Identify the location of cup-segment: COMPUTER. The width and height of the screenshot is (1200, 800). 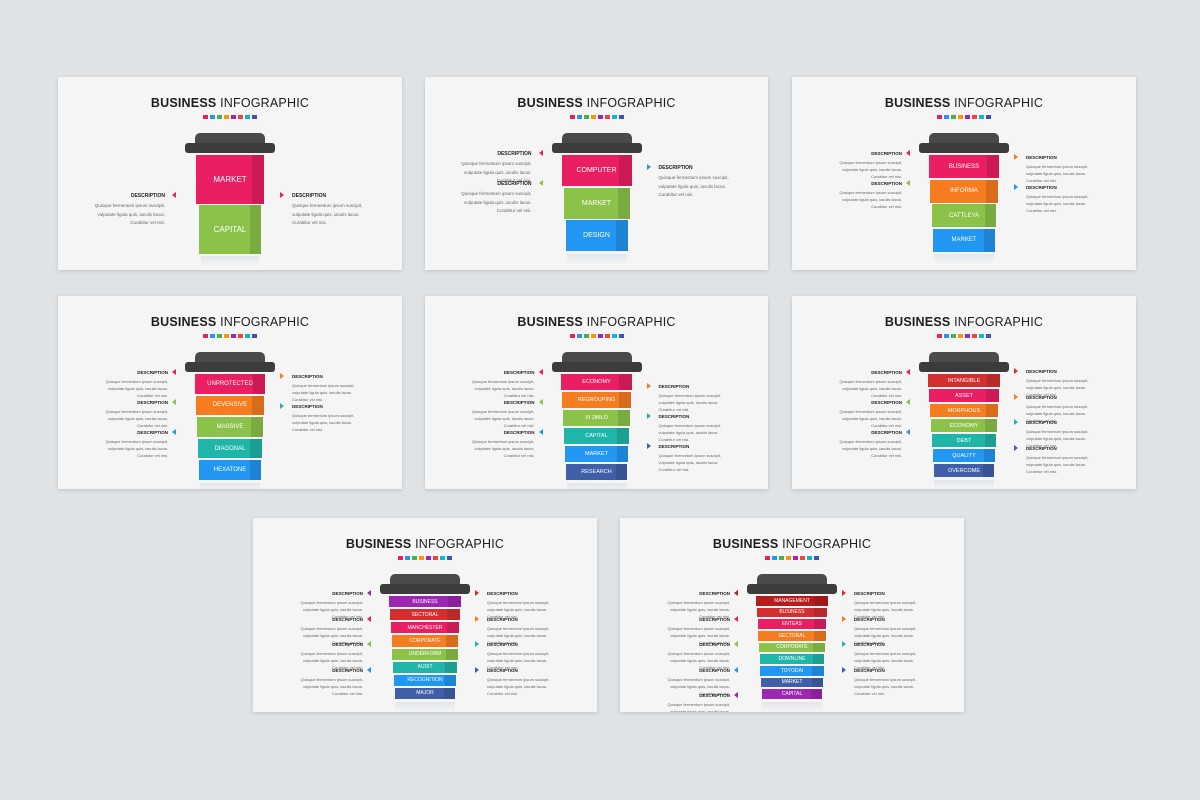
(596, 171).